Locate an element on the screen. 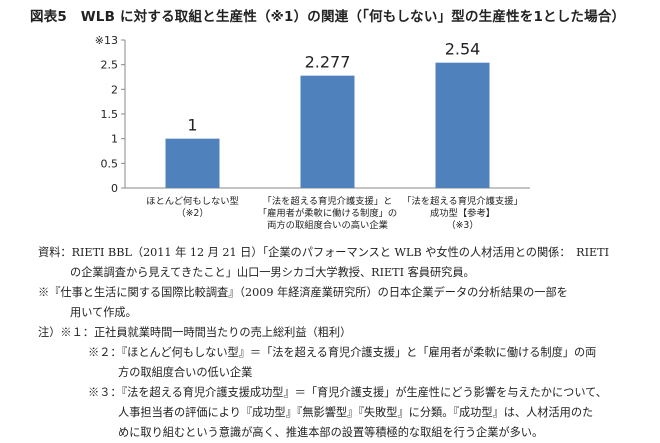 The height and width of the screenshot is (443, 660). category-label: 両方の取組度合いの高い企業 is located at coordinates (327, 225).